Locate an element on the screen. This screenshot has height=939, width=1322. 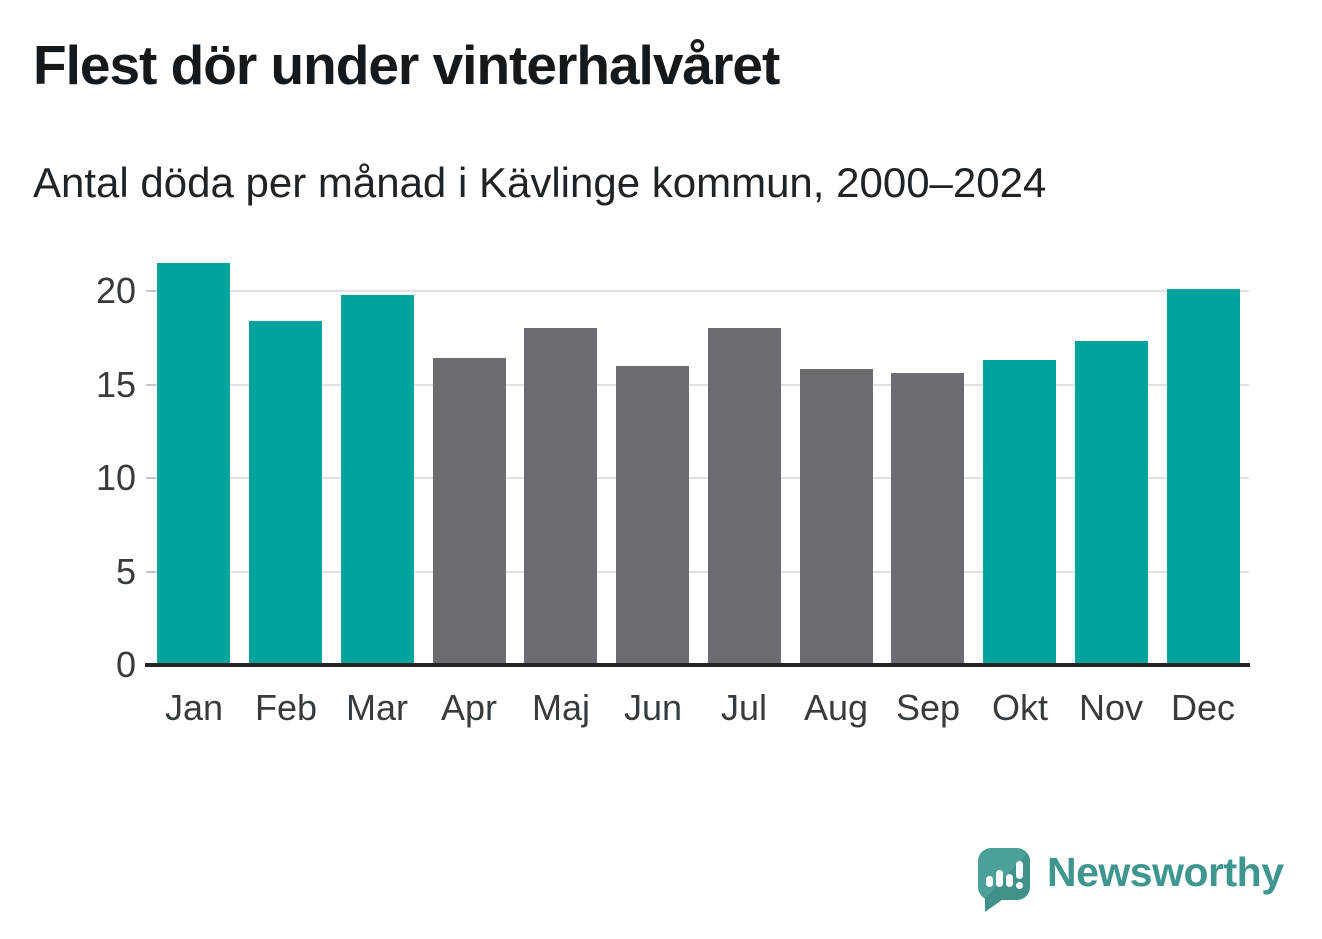
bar-mar is located at coordinates (377, 479).